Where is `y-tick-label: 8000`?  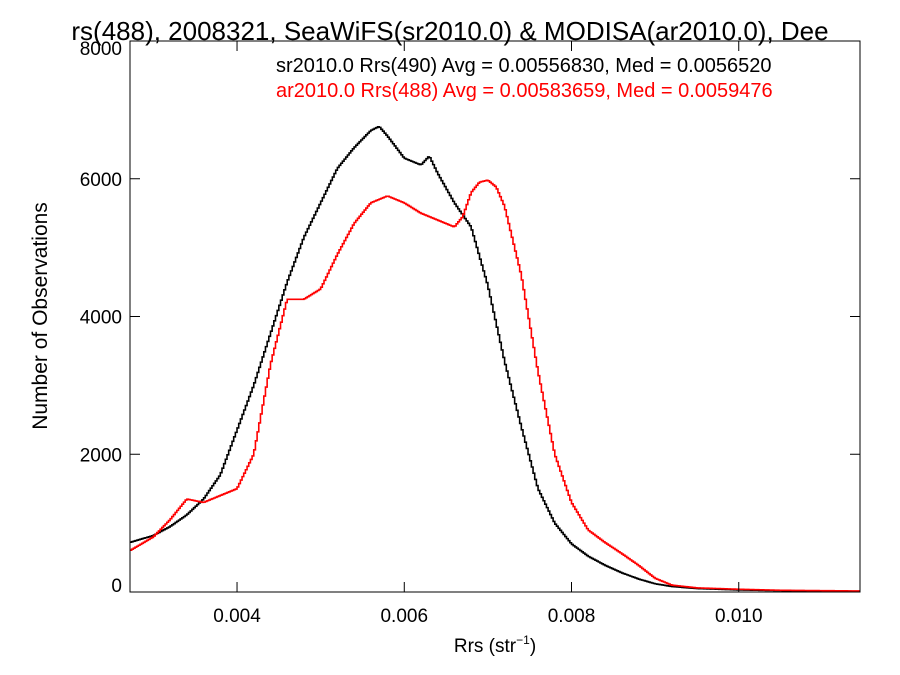
y-tick-label: 8000 is located at coordinates (101, 49).